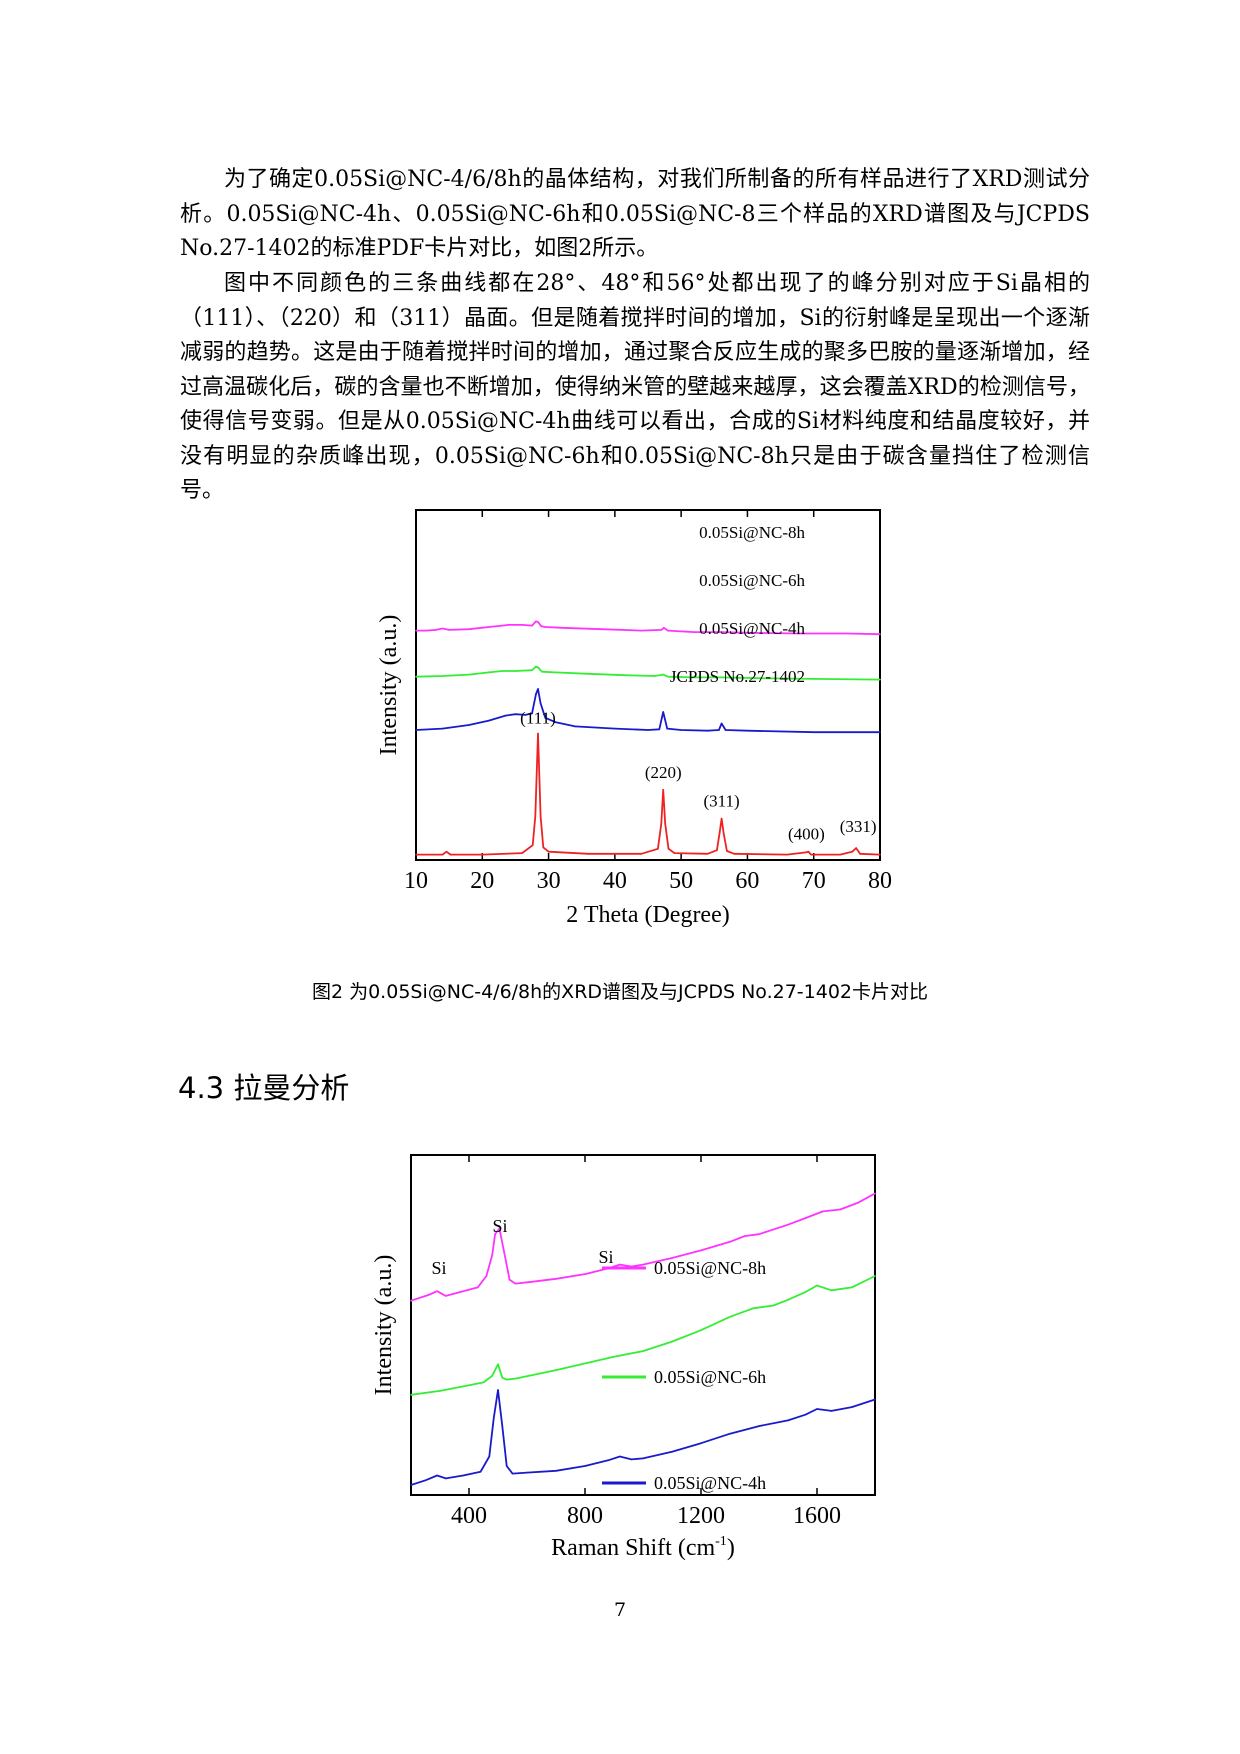 This screenshot has height=1754, width=1240. I want to click on xrd-peak-label: (111), so click(538, 718).